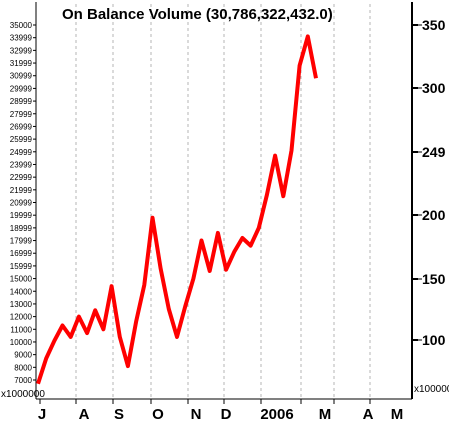  I want to click on left-tick-label: 12000, so click(21, 317).